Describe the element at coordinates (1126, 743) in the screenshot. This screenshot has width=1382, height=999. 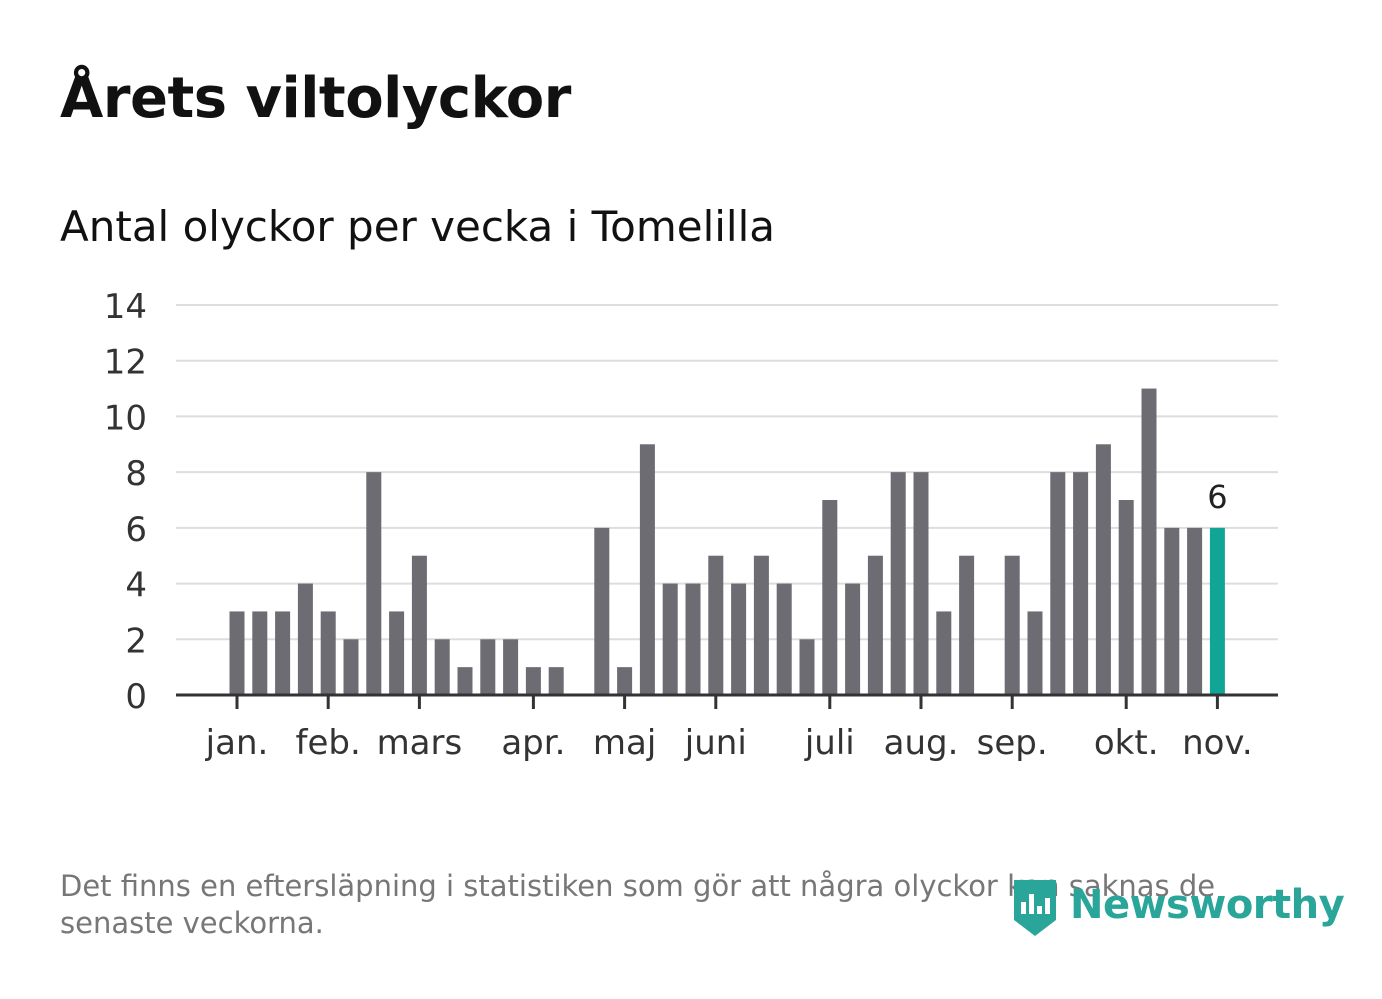
I see `x-tick-label: okt.` at that location.